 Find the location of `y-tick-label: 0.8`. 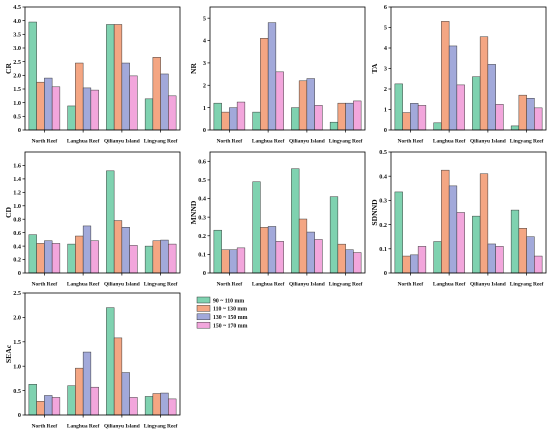

y-tick-label: 0.8 is located at coordinates (17, 219).